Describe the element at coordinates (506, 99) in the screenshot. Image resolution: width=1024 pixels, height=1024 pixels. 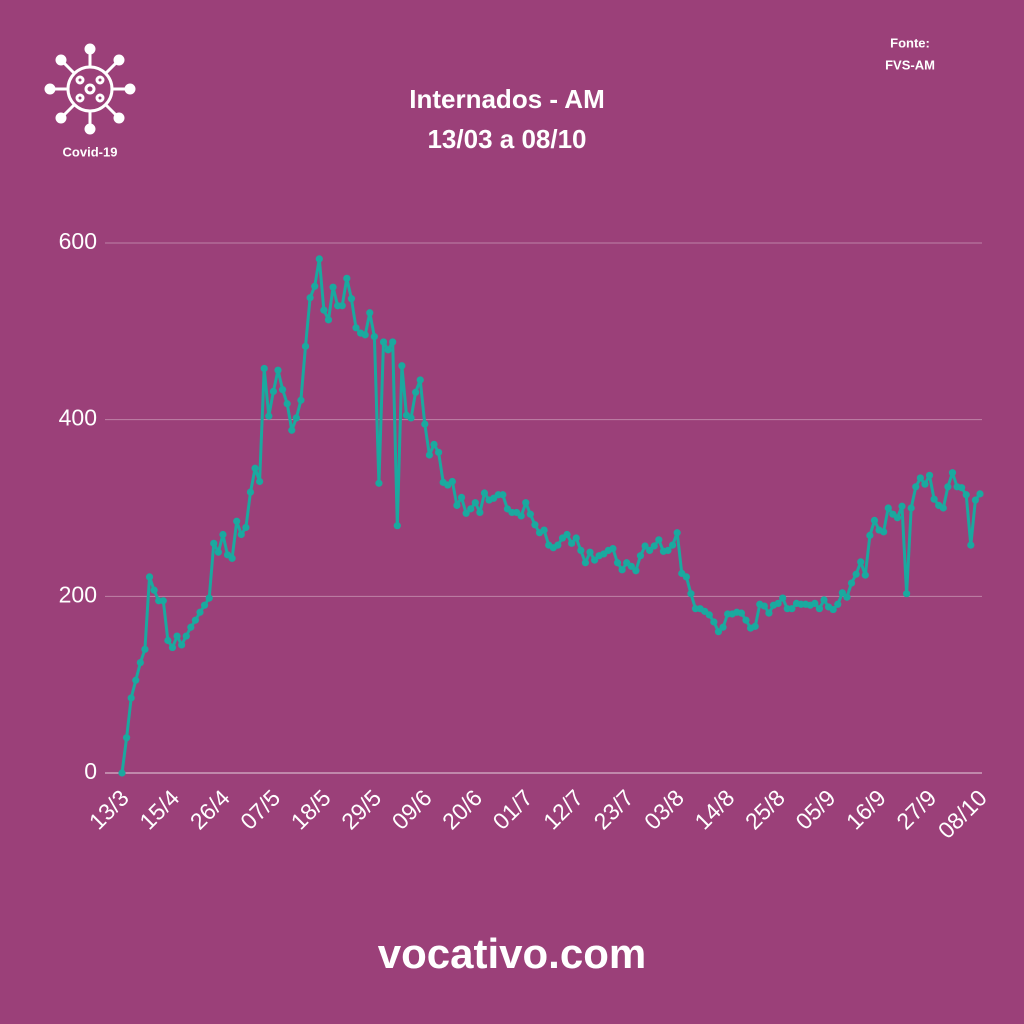
I see `chart-title: Internados - AM` at that location.